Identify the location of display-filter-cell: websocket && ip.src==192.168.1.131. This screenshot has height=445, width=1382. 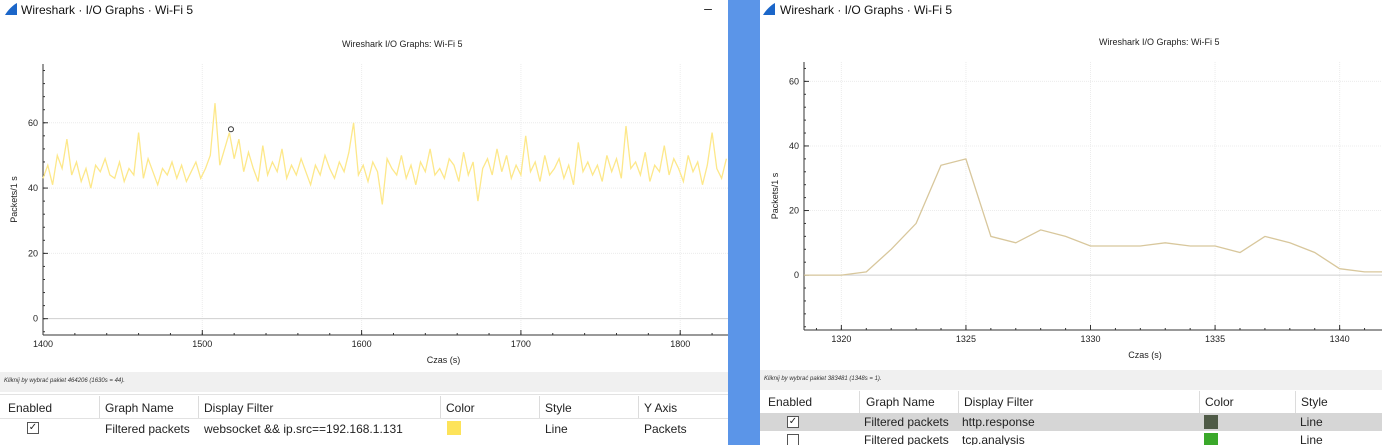
(303, 429).